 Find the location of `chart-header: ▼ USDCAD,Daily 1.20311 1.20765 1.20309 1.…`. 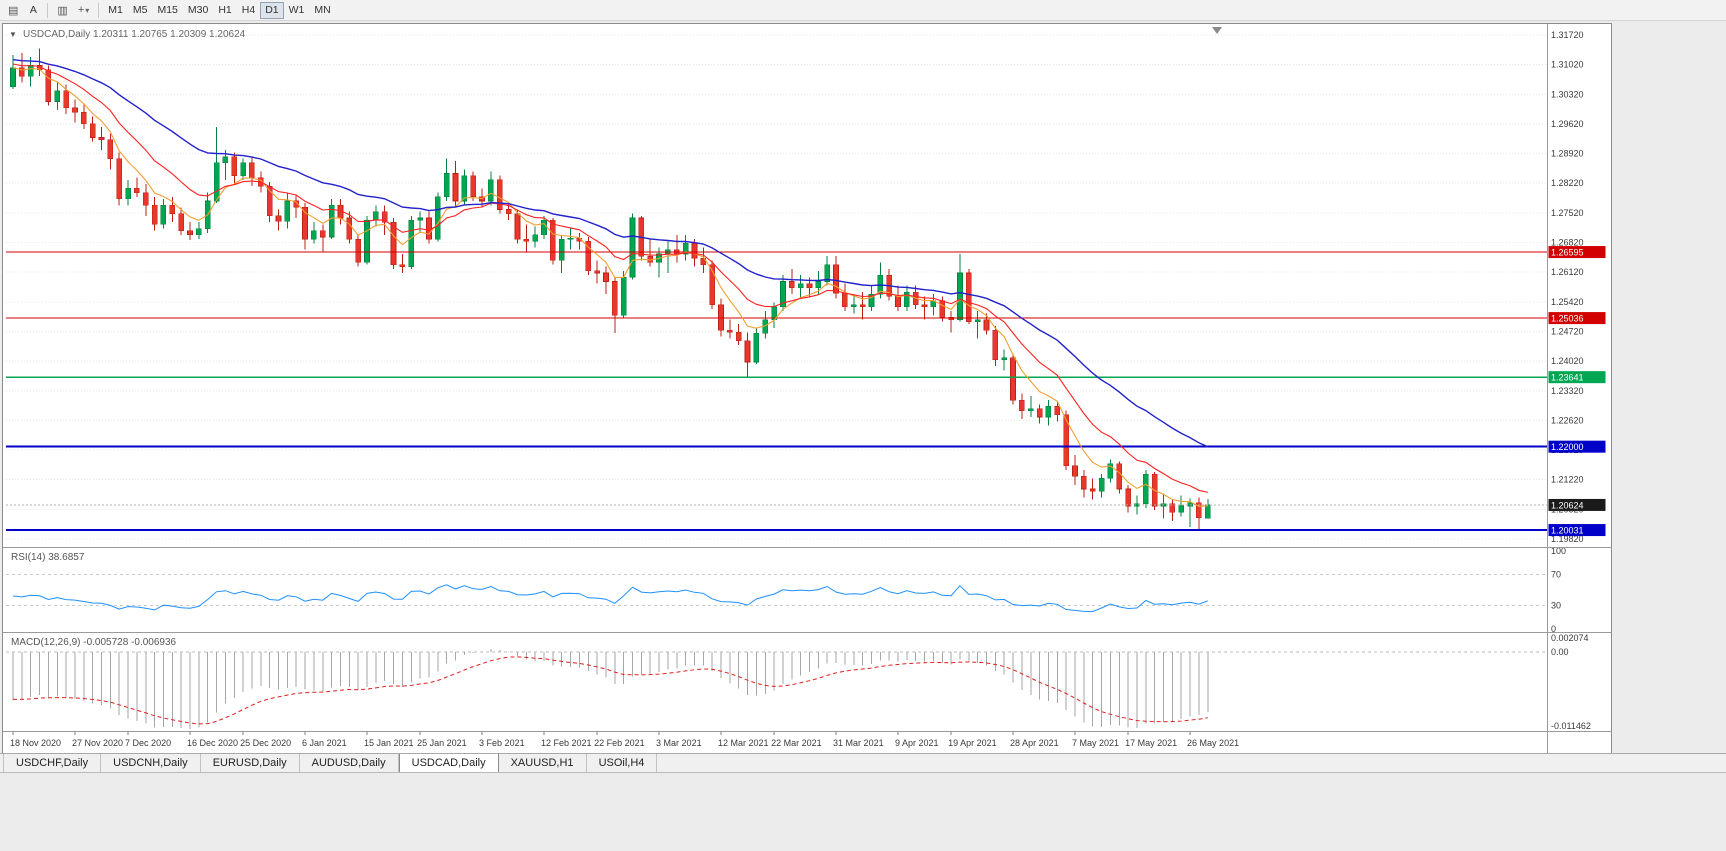

chart-header: ▼ USDCAD,Daily 1.20311 1.20765 1.20309 1.… is located at coordinates (615, 33).